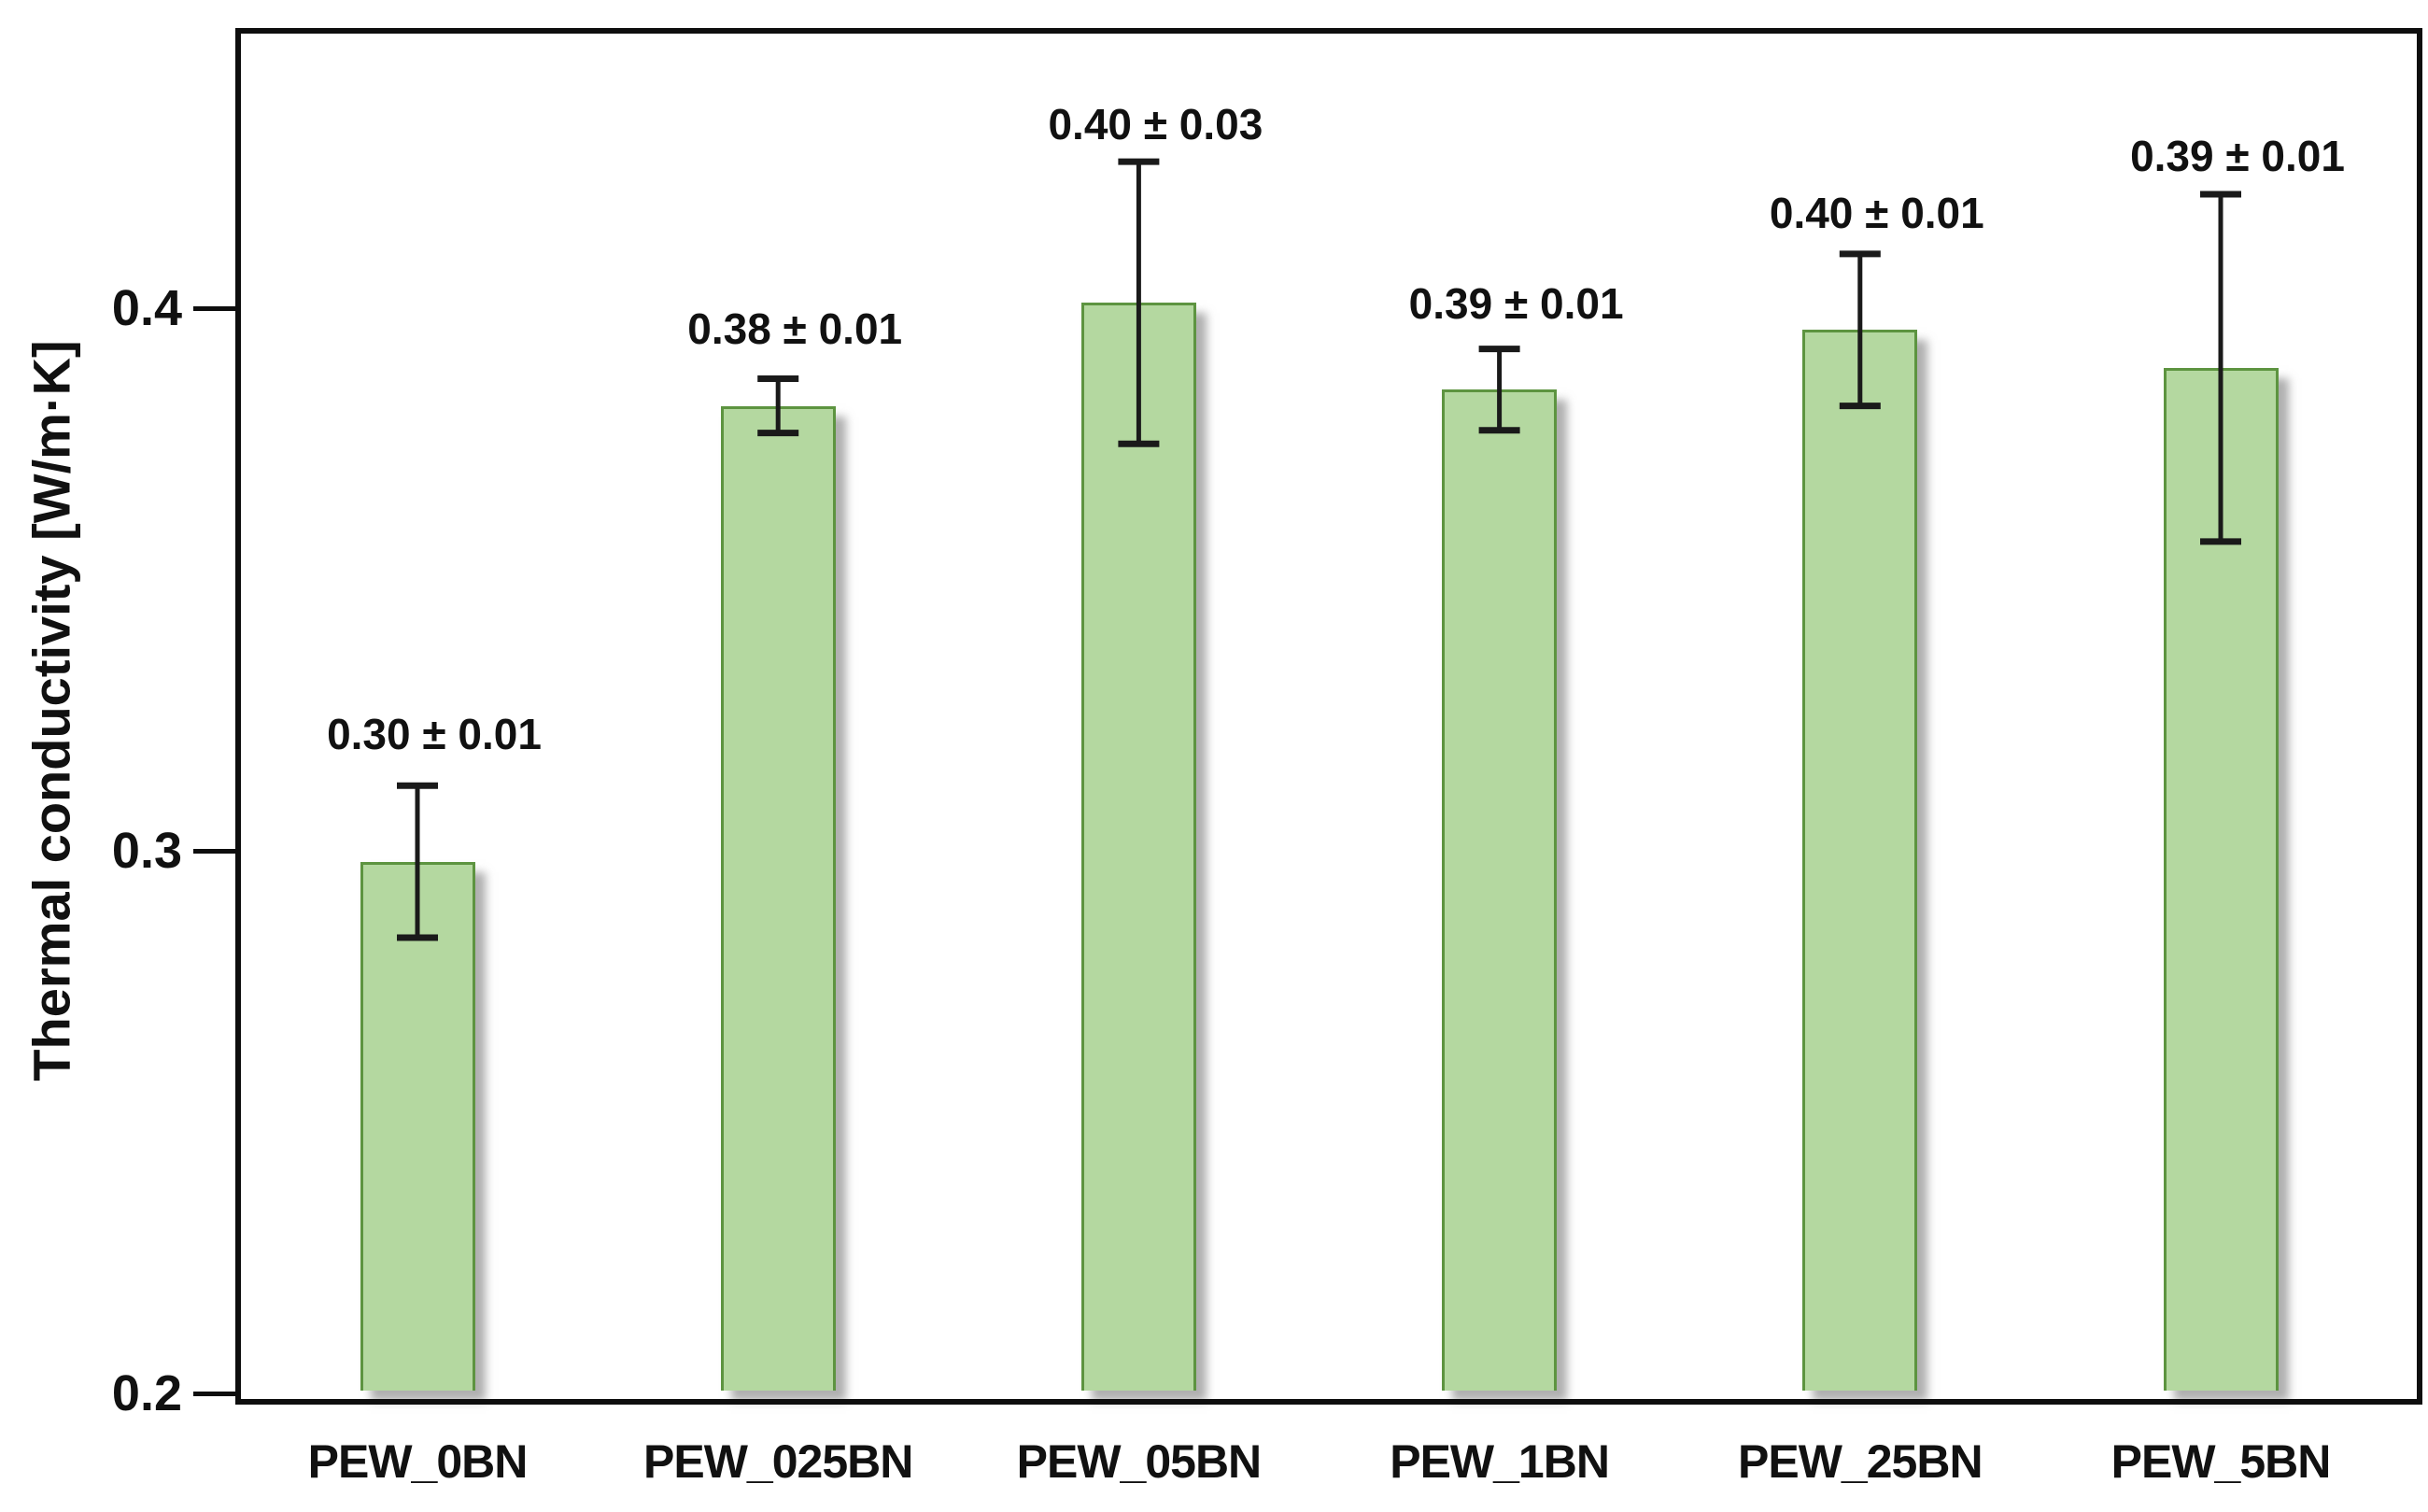 This screenshot has width=2428, height=1512. What do you see at coordinates (417, 1126) in the screenshot?
I see `bar-PEW_0BN` at bounding box center [417, 1126].